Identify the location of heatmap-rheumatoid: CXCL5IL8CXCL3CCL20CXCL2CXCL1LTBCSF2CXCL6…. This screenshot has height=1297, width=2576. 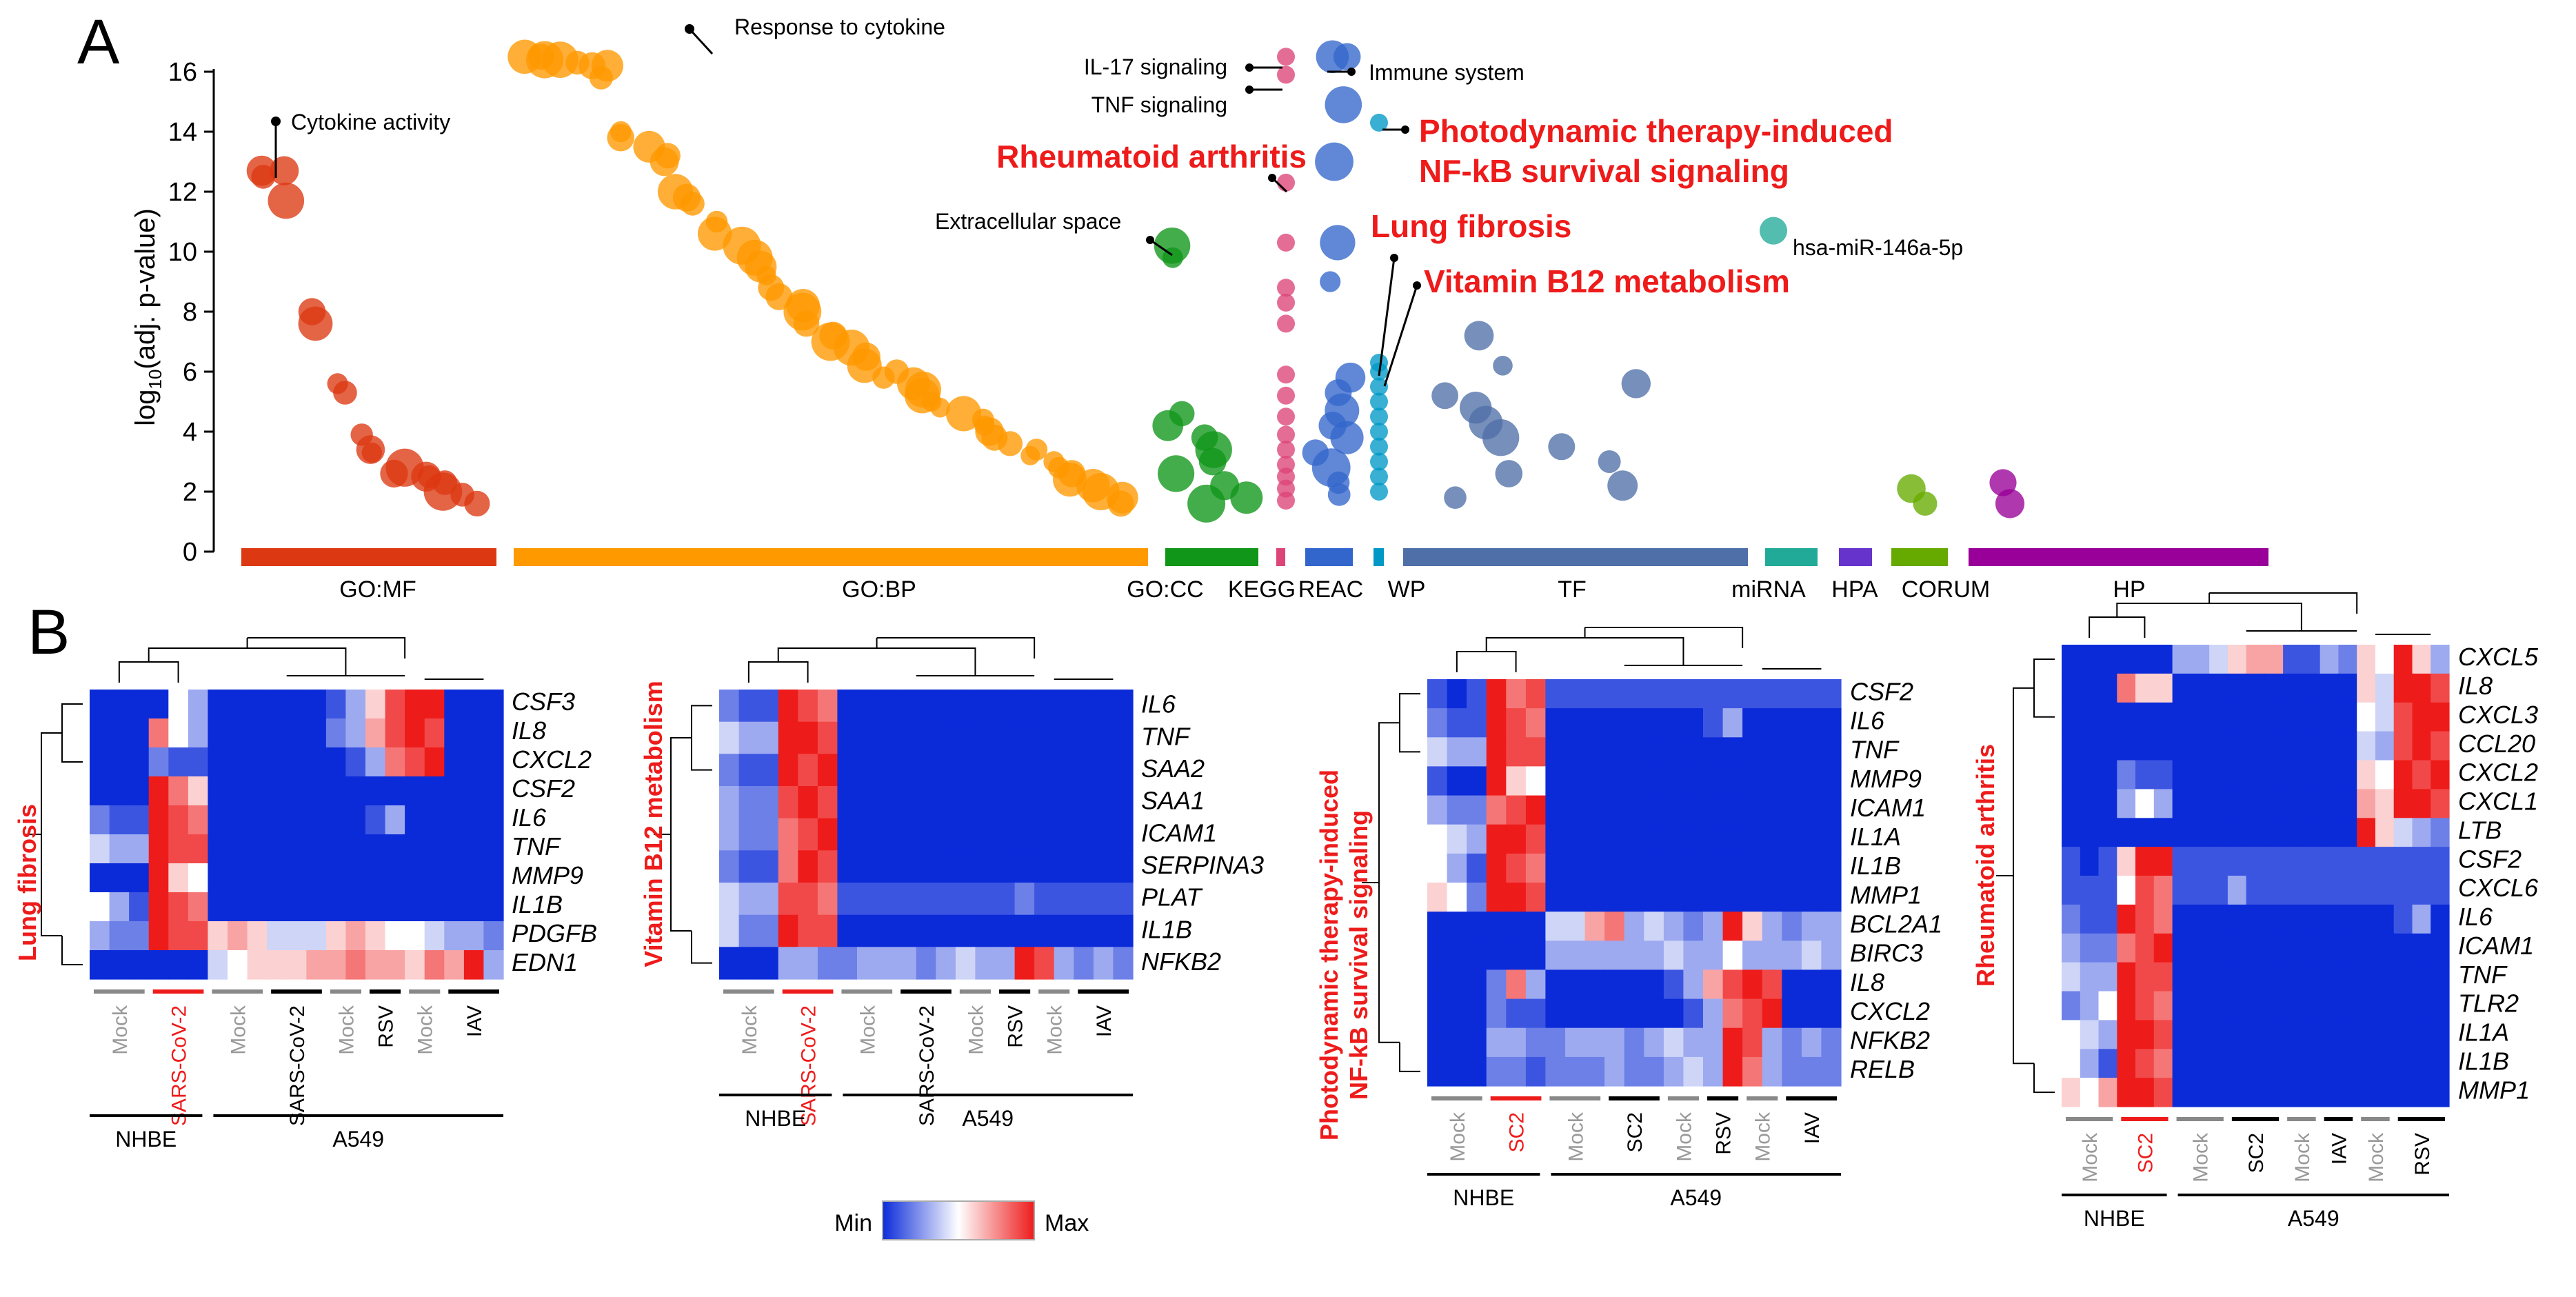
(2267, 911).